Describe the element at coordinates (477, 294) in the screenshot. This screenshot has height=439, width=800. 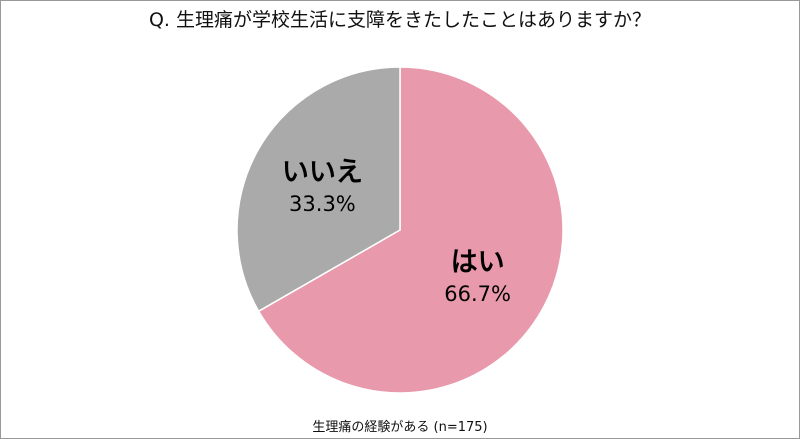
I see `slice-value-label: 66.7%` at that location.